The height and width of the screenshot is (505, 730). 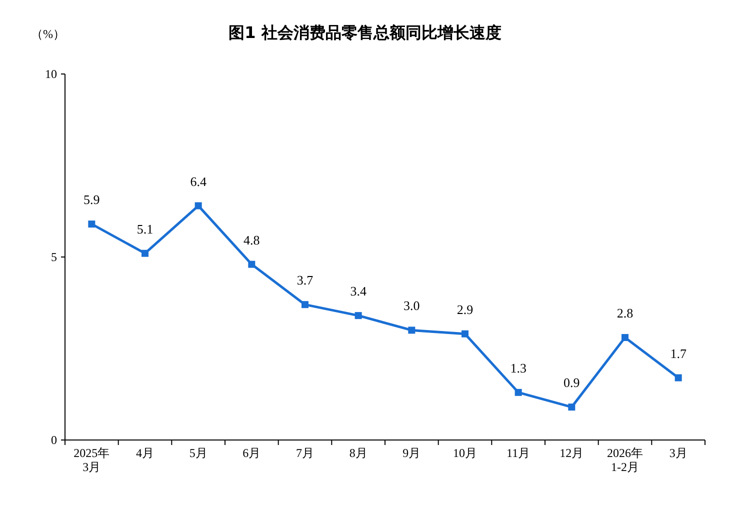 I want to click on data-label: 3.0, so click(x=412, y=306).